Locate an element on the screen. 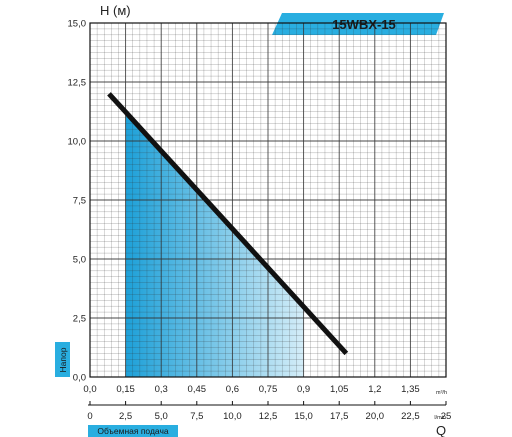  chart-title-banner: 15WBX-15 is located at coordinates (358, 24).